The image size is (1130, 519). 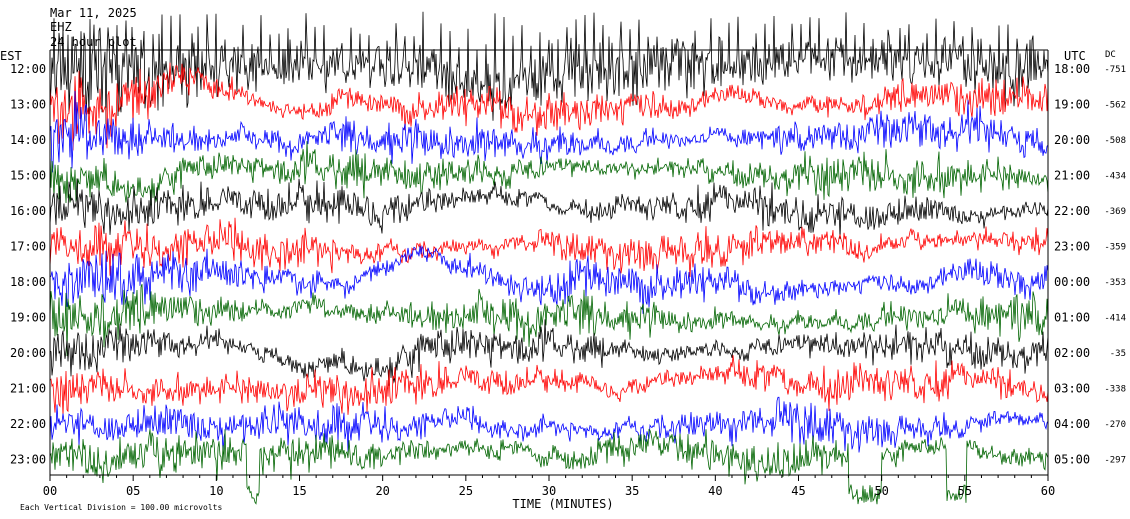 What do you see at coordinates (28, 389) in the screenshot?
I see `est-hour-label: 21:00` at bounding box center [28, 389].